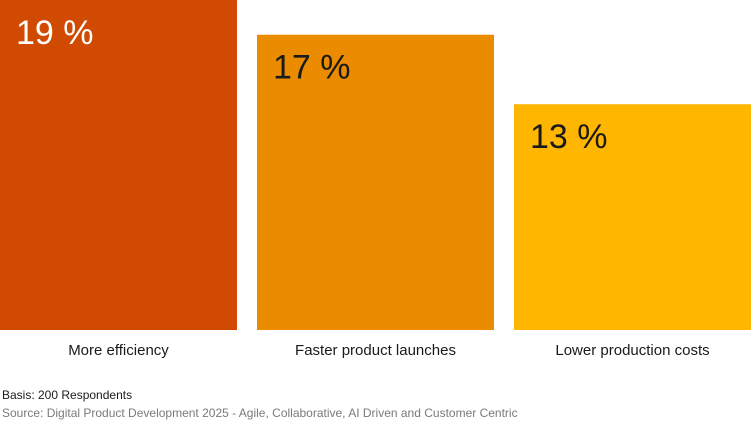 The height and width of the screenshot is (425, 753). I want to click on category-label-more-efficiency: More efficiency, so click(118, 350).